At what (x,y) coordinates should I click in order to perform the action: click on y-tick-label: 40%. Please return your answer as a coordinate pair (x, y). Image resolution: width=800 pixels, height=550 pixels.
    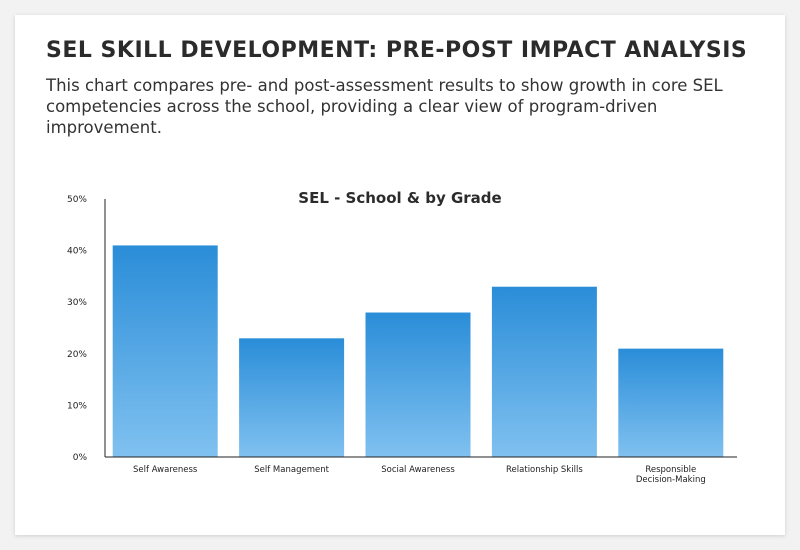
    Looking at the image, I should click on (77, 252).